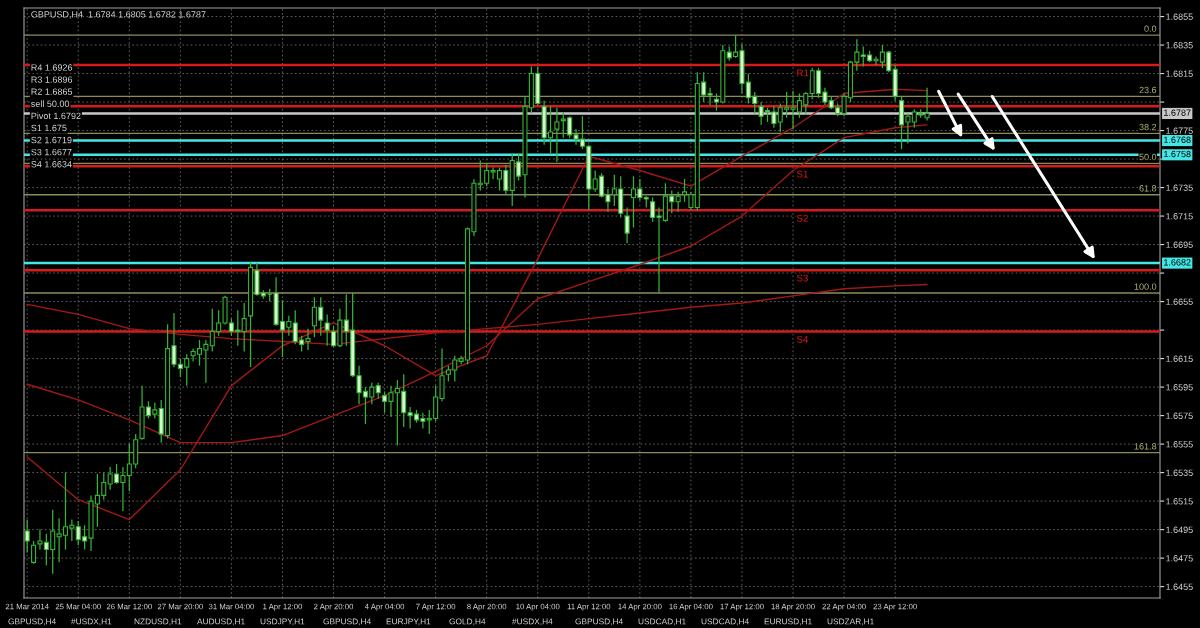 The width and height of the screenshot is (1200, 628). What do you see at coordinates (802, 339) in the screenshot?
I see `ref-line-label: S4` at bounding box center [802, 339].